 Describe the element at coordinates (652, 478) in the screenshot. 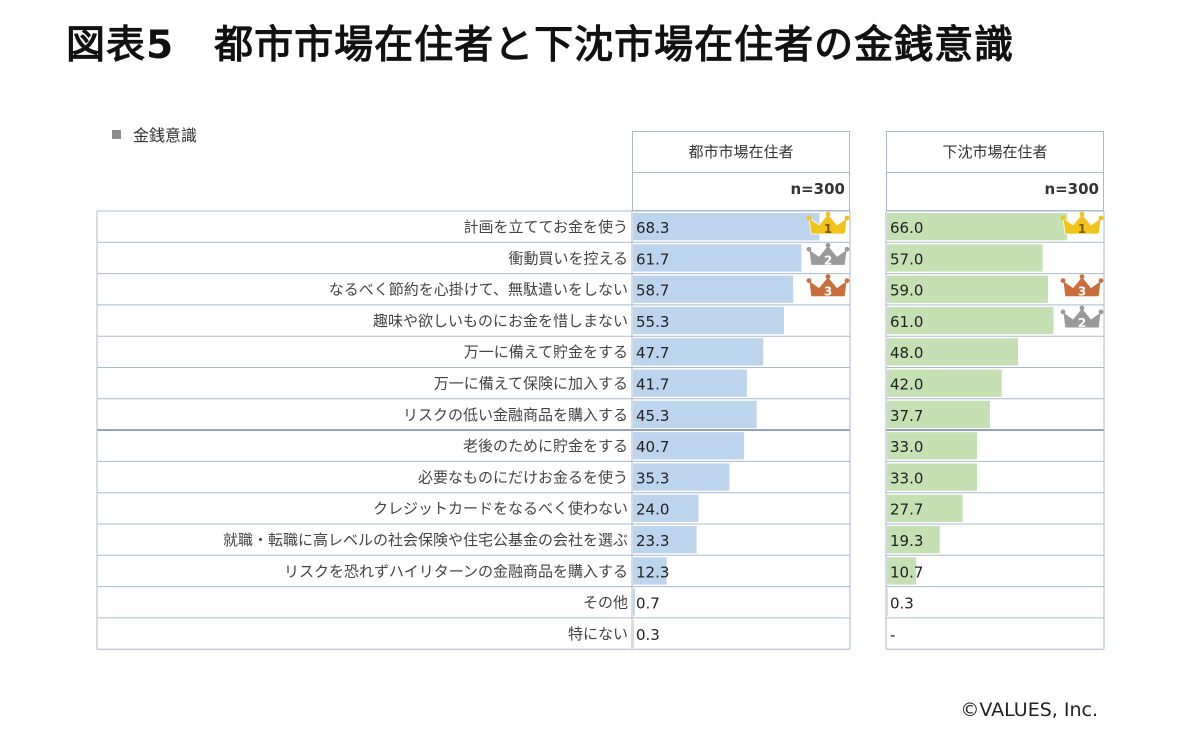

I see `urban-value-label: 35.3` at that location.